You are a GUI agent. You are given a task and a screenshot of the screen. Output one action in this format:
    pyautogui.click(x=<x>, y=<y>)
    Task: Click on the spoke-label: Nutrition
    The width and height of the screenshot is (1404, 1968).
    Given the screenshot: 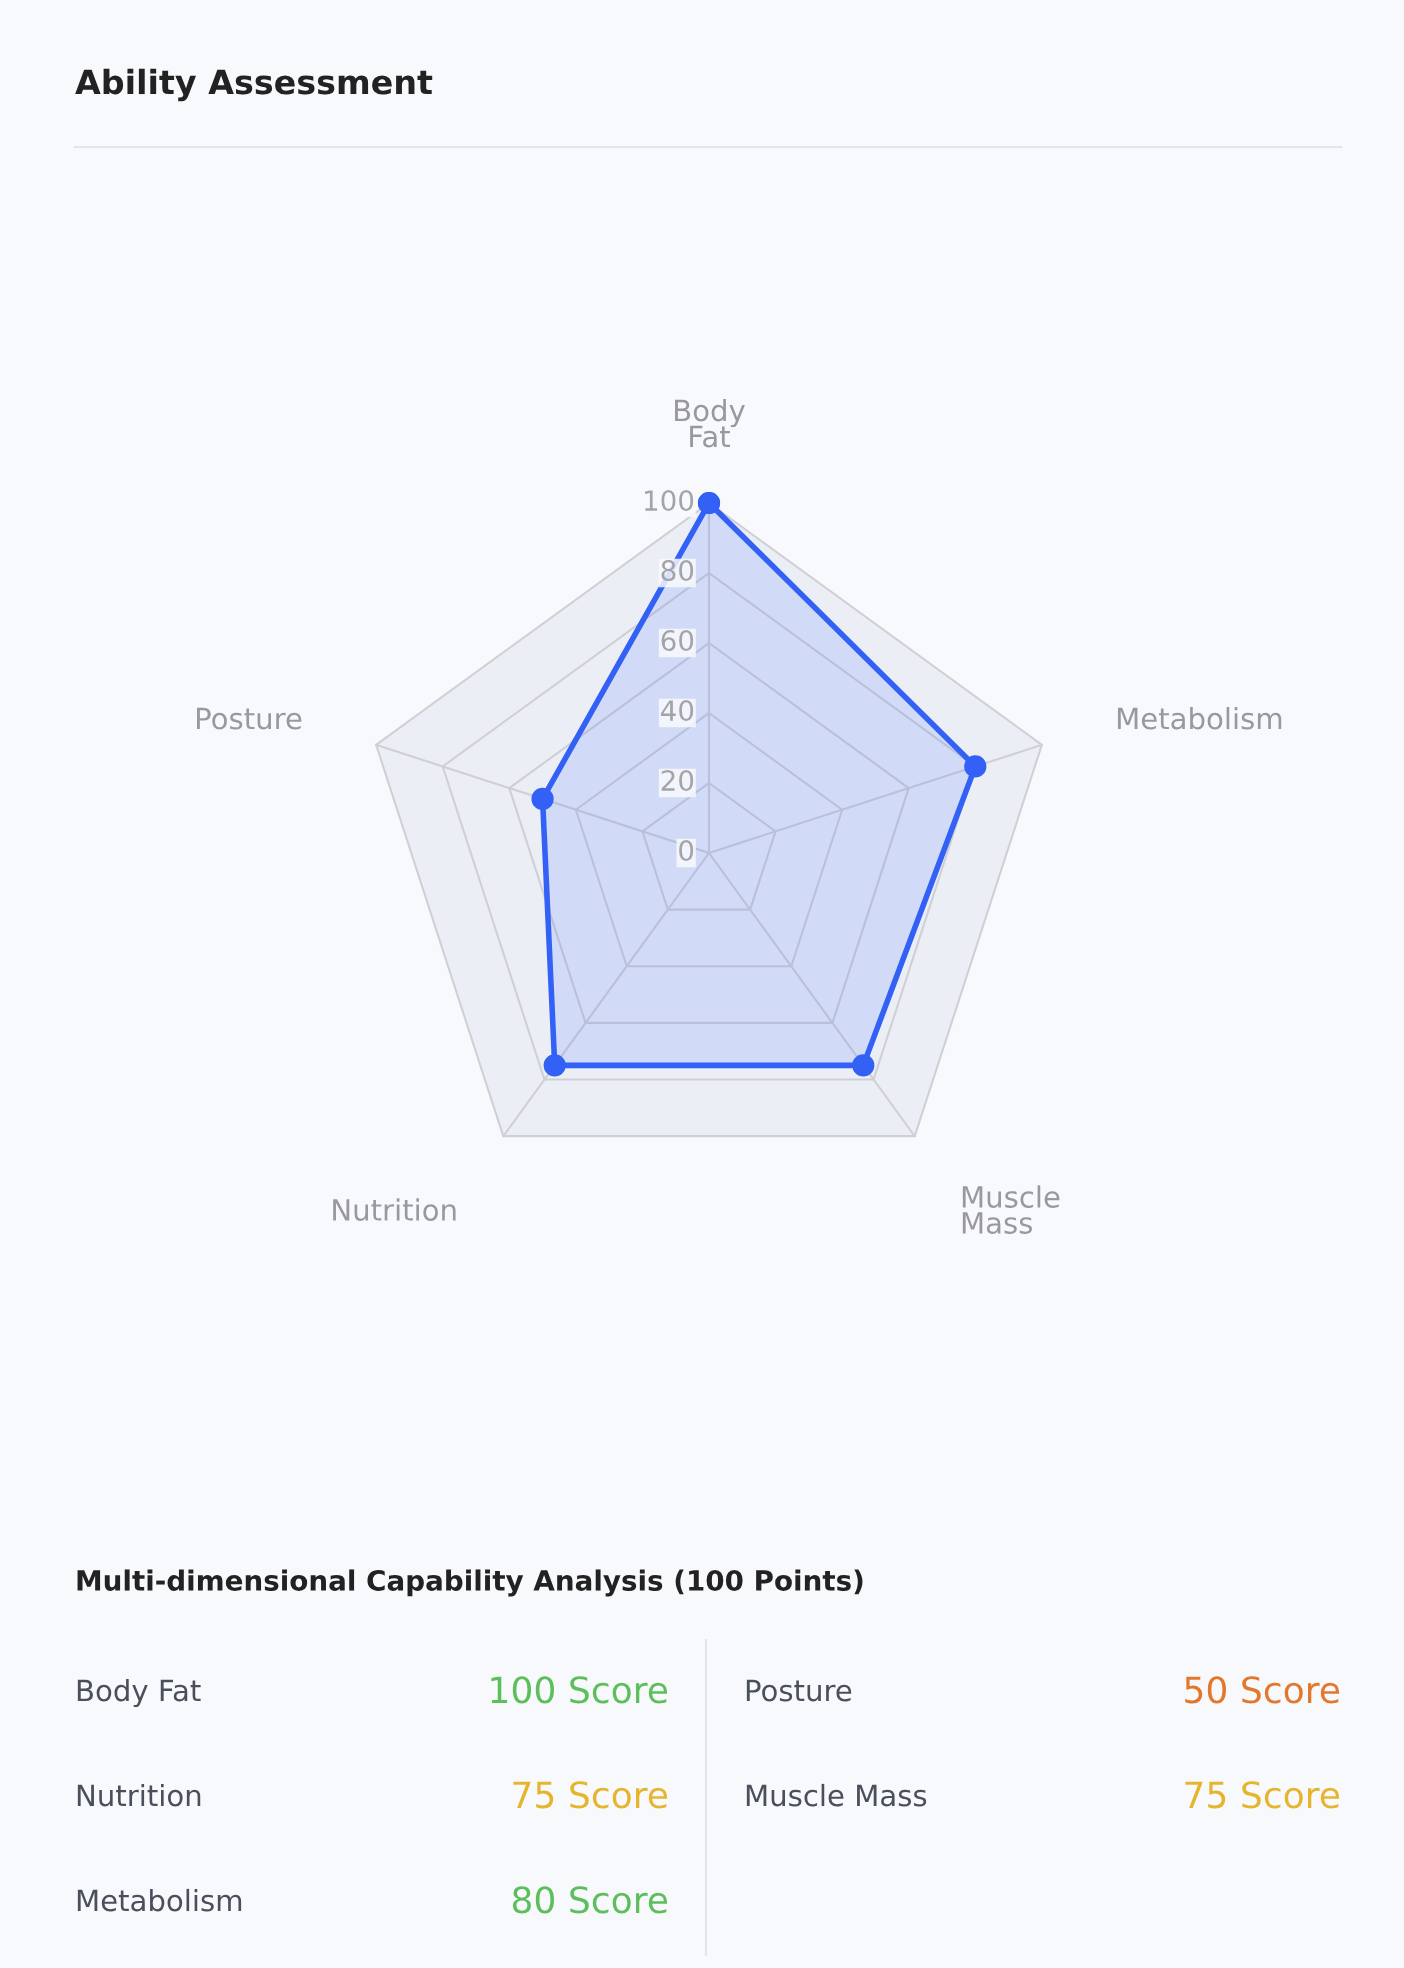 What is the action you would take?
    pyautogui.click(x=394, y=1209)
    